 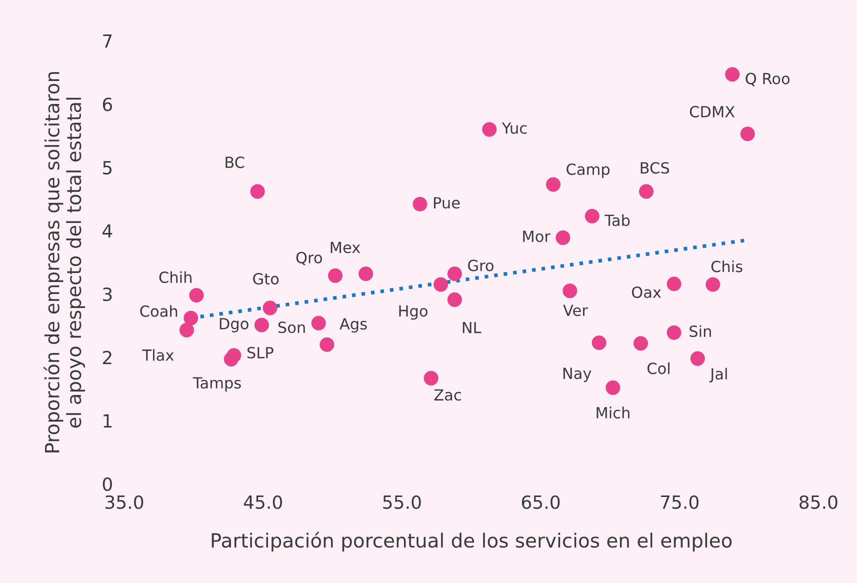 I want to click on data-label: NL, so click(x=472, y=328).